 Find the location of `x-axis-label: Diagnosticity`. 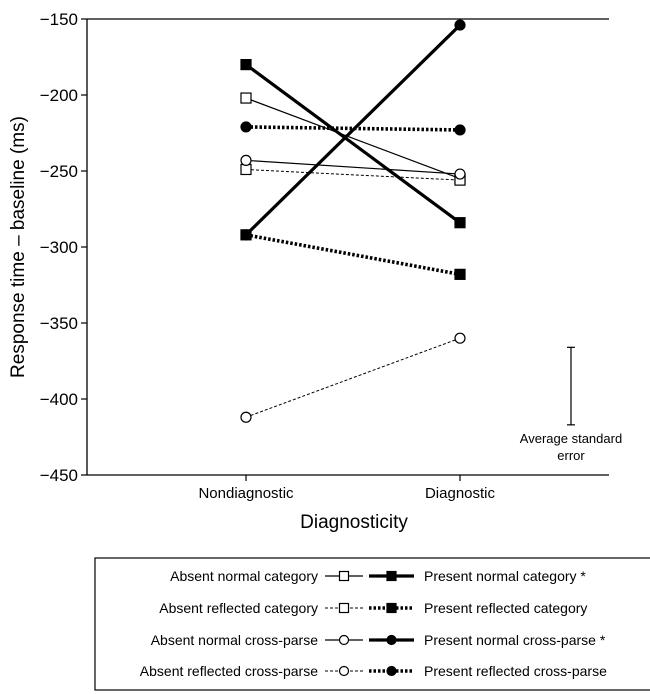

x-axis-label: Diagnosticity is located at coordinates (354, 522).